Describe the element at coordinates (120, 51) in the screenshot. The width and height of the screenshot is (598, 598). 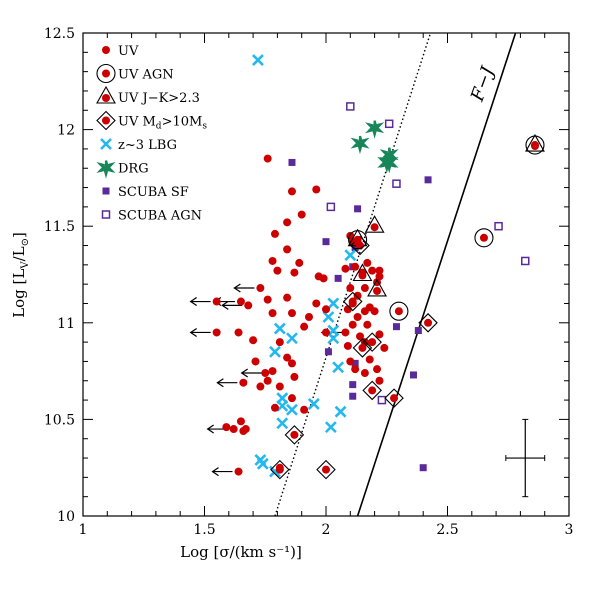
I see `legend-entry: UV` at that location.